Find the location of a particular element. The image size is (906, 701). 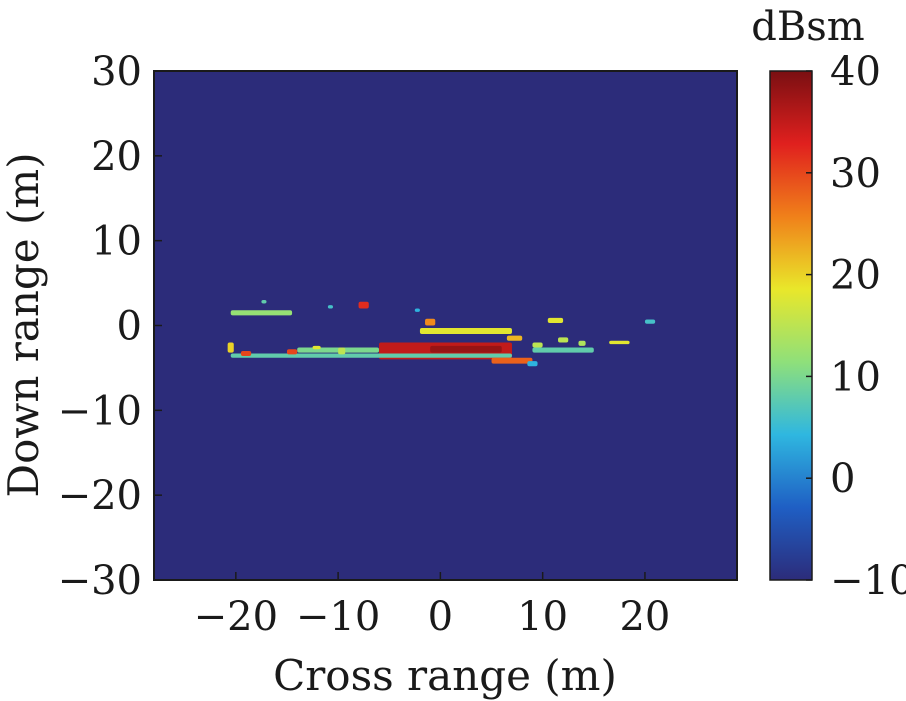

x-axis-label: Cross range (m) is located at coordinates (445, 675).